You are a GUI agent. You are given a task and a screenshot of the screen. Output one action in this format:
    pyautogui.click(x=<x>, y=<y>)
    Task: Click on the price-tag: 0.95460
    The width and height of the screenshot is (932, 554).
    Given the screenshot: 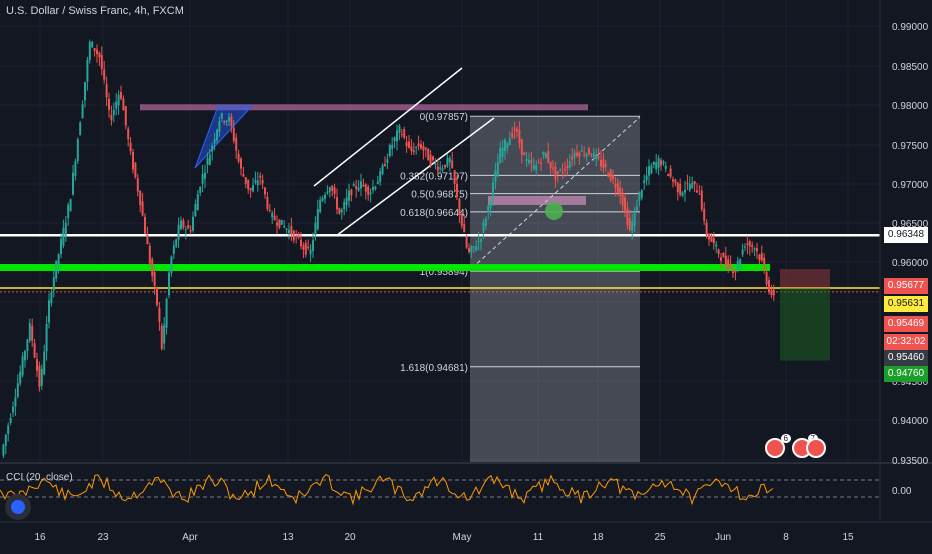 What is the action you would take?
    pyautogui.click(x=906, y=358)
    